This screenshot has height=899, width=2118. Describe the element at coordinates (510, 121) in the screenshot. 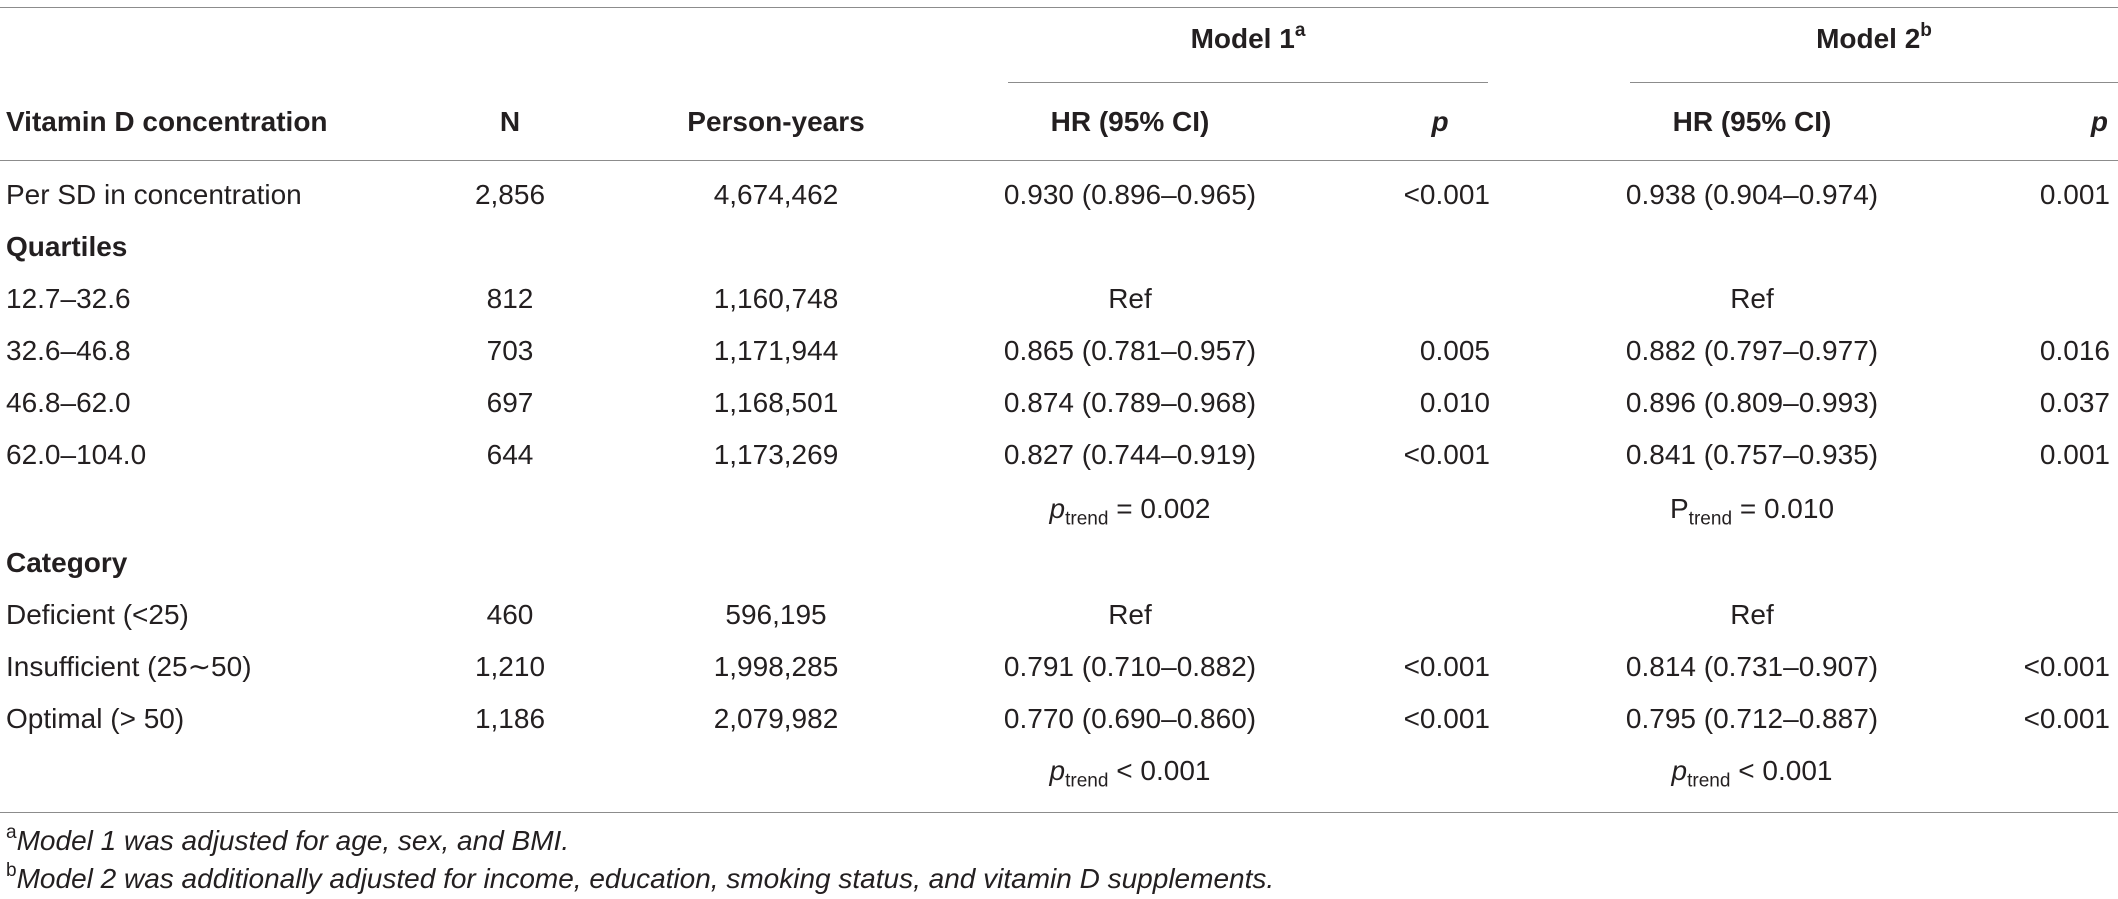

I see `col-header-n: N` at that location.